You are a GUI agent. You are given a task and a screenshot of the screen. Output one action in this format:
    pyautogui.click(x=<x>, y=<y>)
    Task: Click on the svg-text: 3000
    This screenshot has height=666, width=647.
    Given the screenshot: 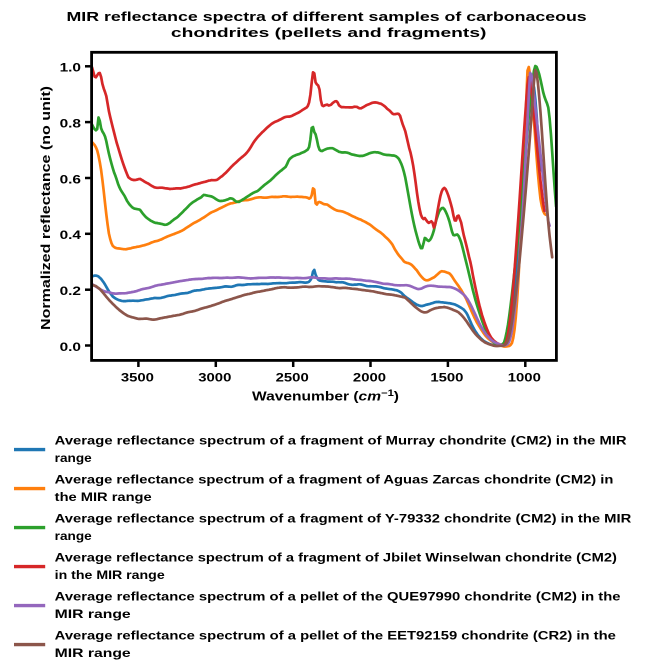 What is the action you would take?
    pyautogui.click(x=214, y=377)
    